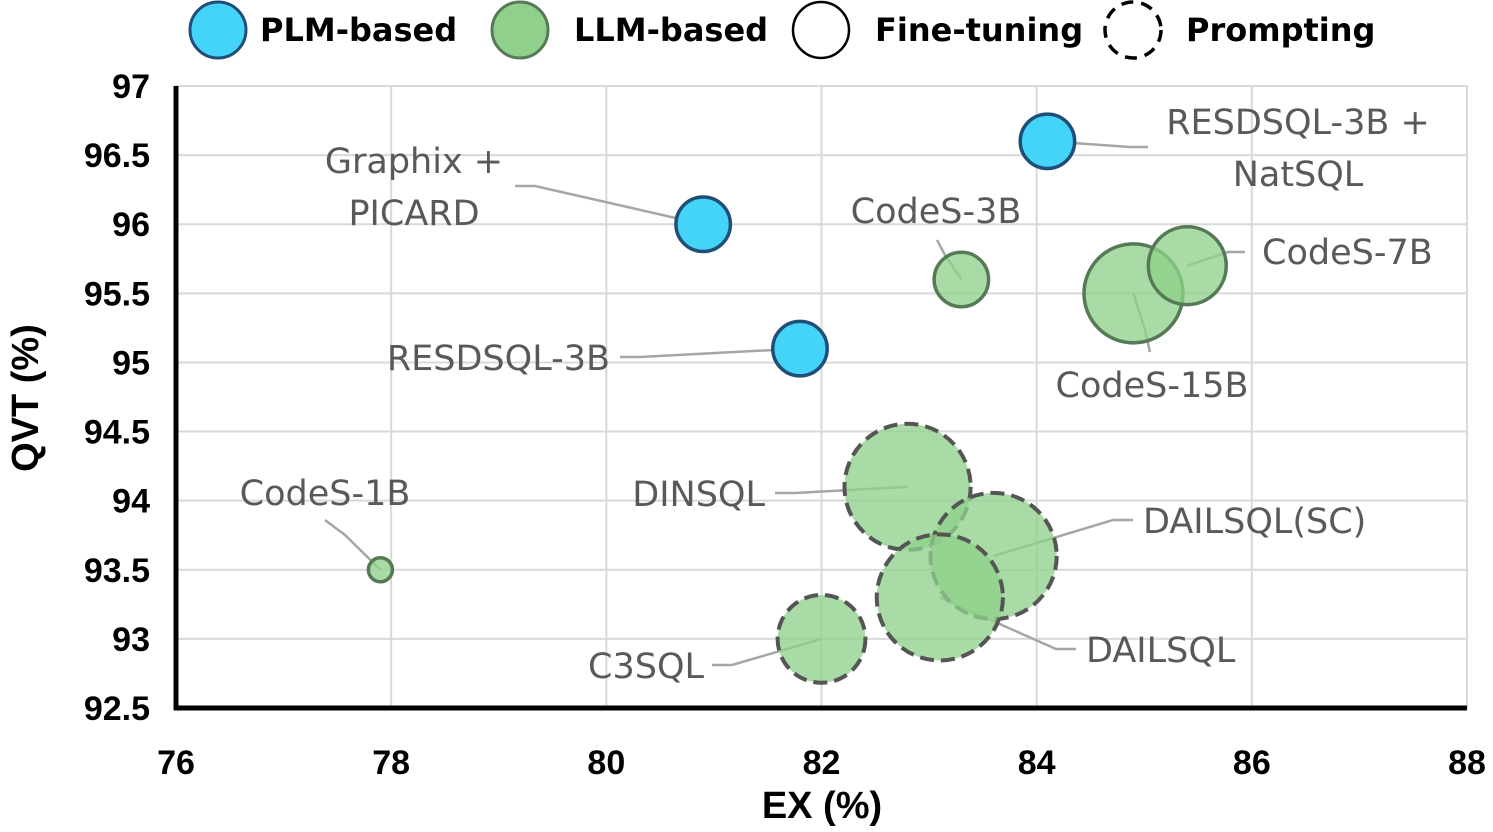  Describe the element at coordinates (703, 224) in the screenshot. I see `point-graphix-picard` at that location.